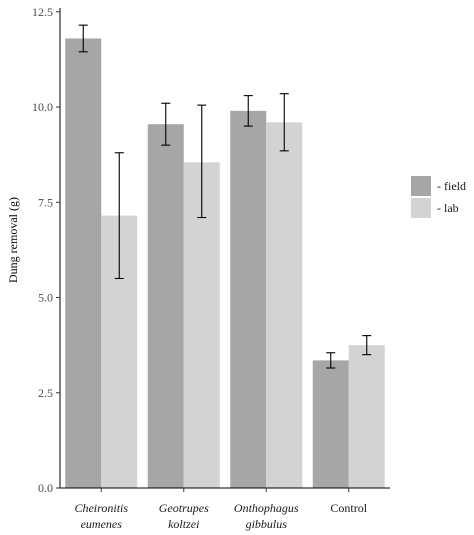 The height and width of the screenshot is (535, 474). I want to click on y-tick-label: 12.5, so click(42, 12).